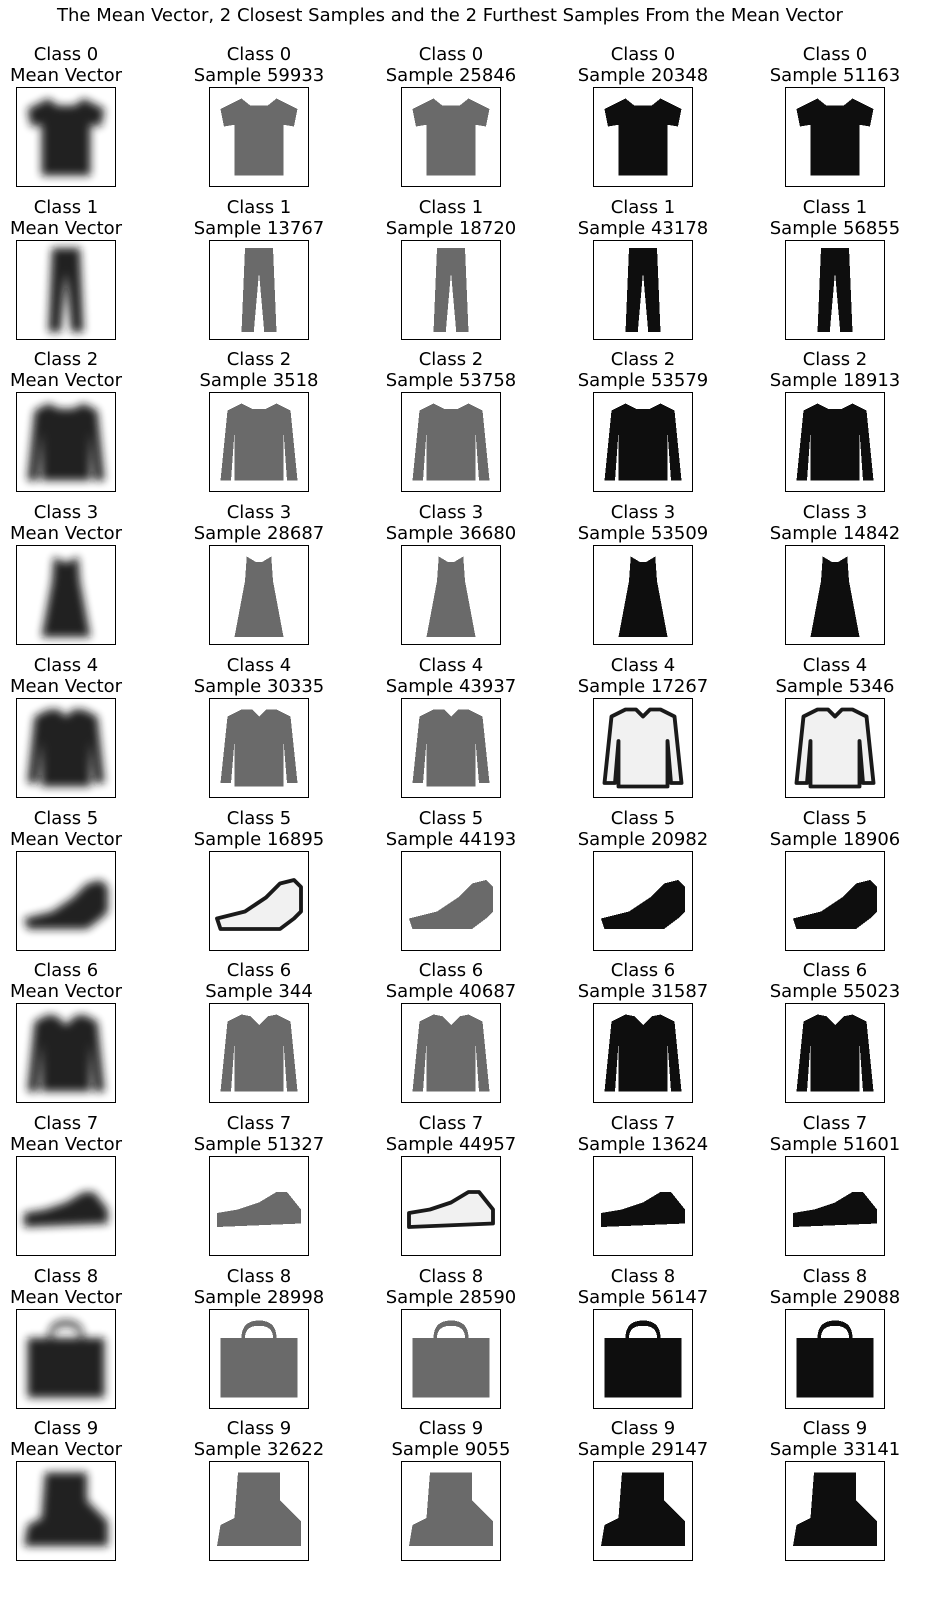 The height and width of the screenshot is (1621, 936). What do you see at coordinates (451, 829) in the screenshot?
I see `cell-title: Class 5 Sample 44193` at bounding box center [451, 829].